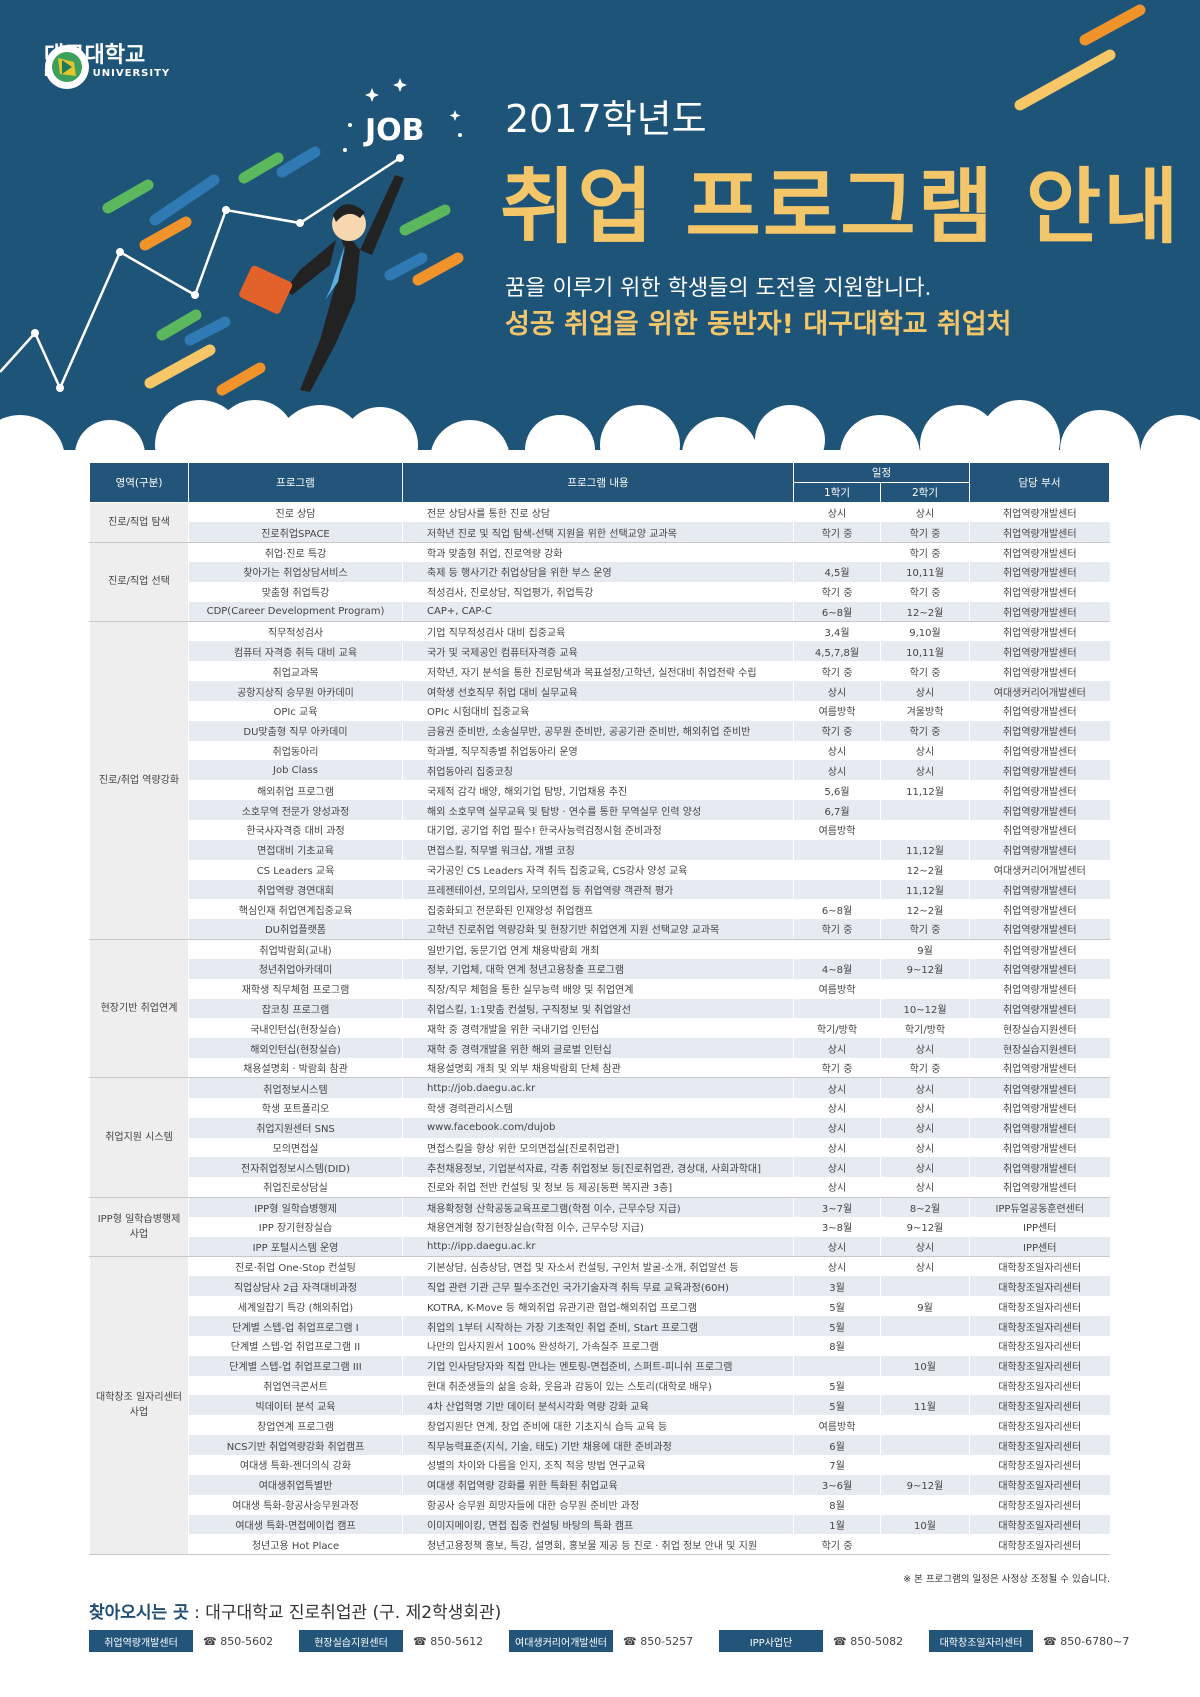 This screenshot has height=1697, width=1200. I want to click on program-name: Job Class, so click(295, 770).